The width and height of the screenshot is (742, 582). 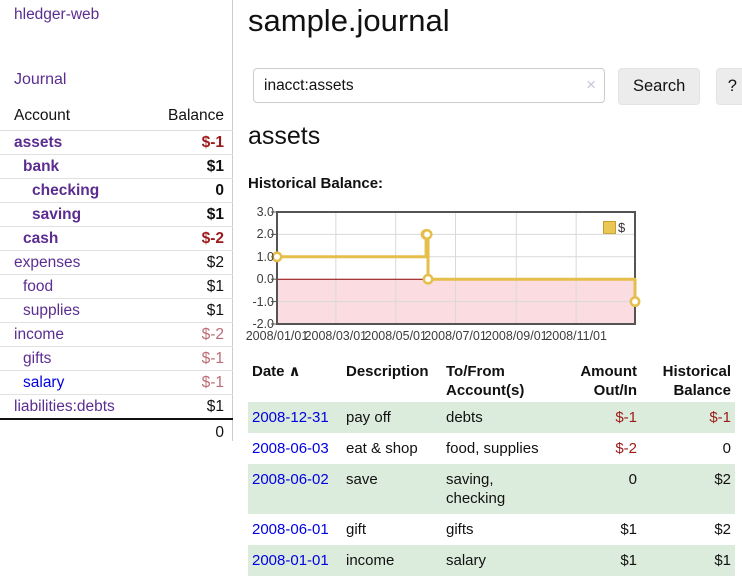 I want to click on transaction-amount-cell: $-2, so click(x=626, y=448).